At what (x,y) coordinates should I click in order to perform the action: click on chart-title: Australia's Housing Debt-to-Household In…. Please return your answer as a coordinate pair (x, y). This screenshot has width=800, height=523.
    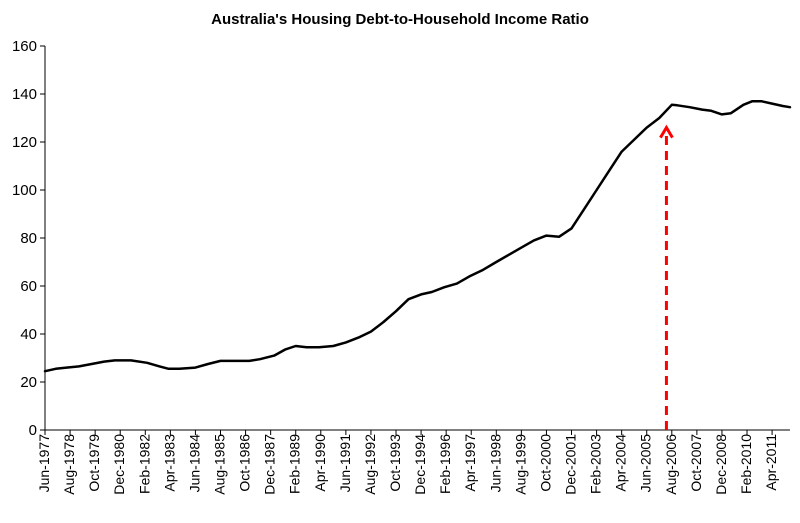
    Looking at the image, I should click on (400, 19).